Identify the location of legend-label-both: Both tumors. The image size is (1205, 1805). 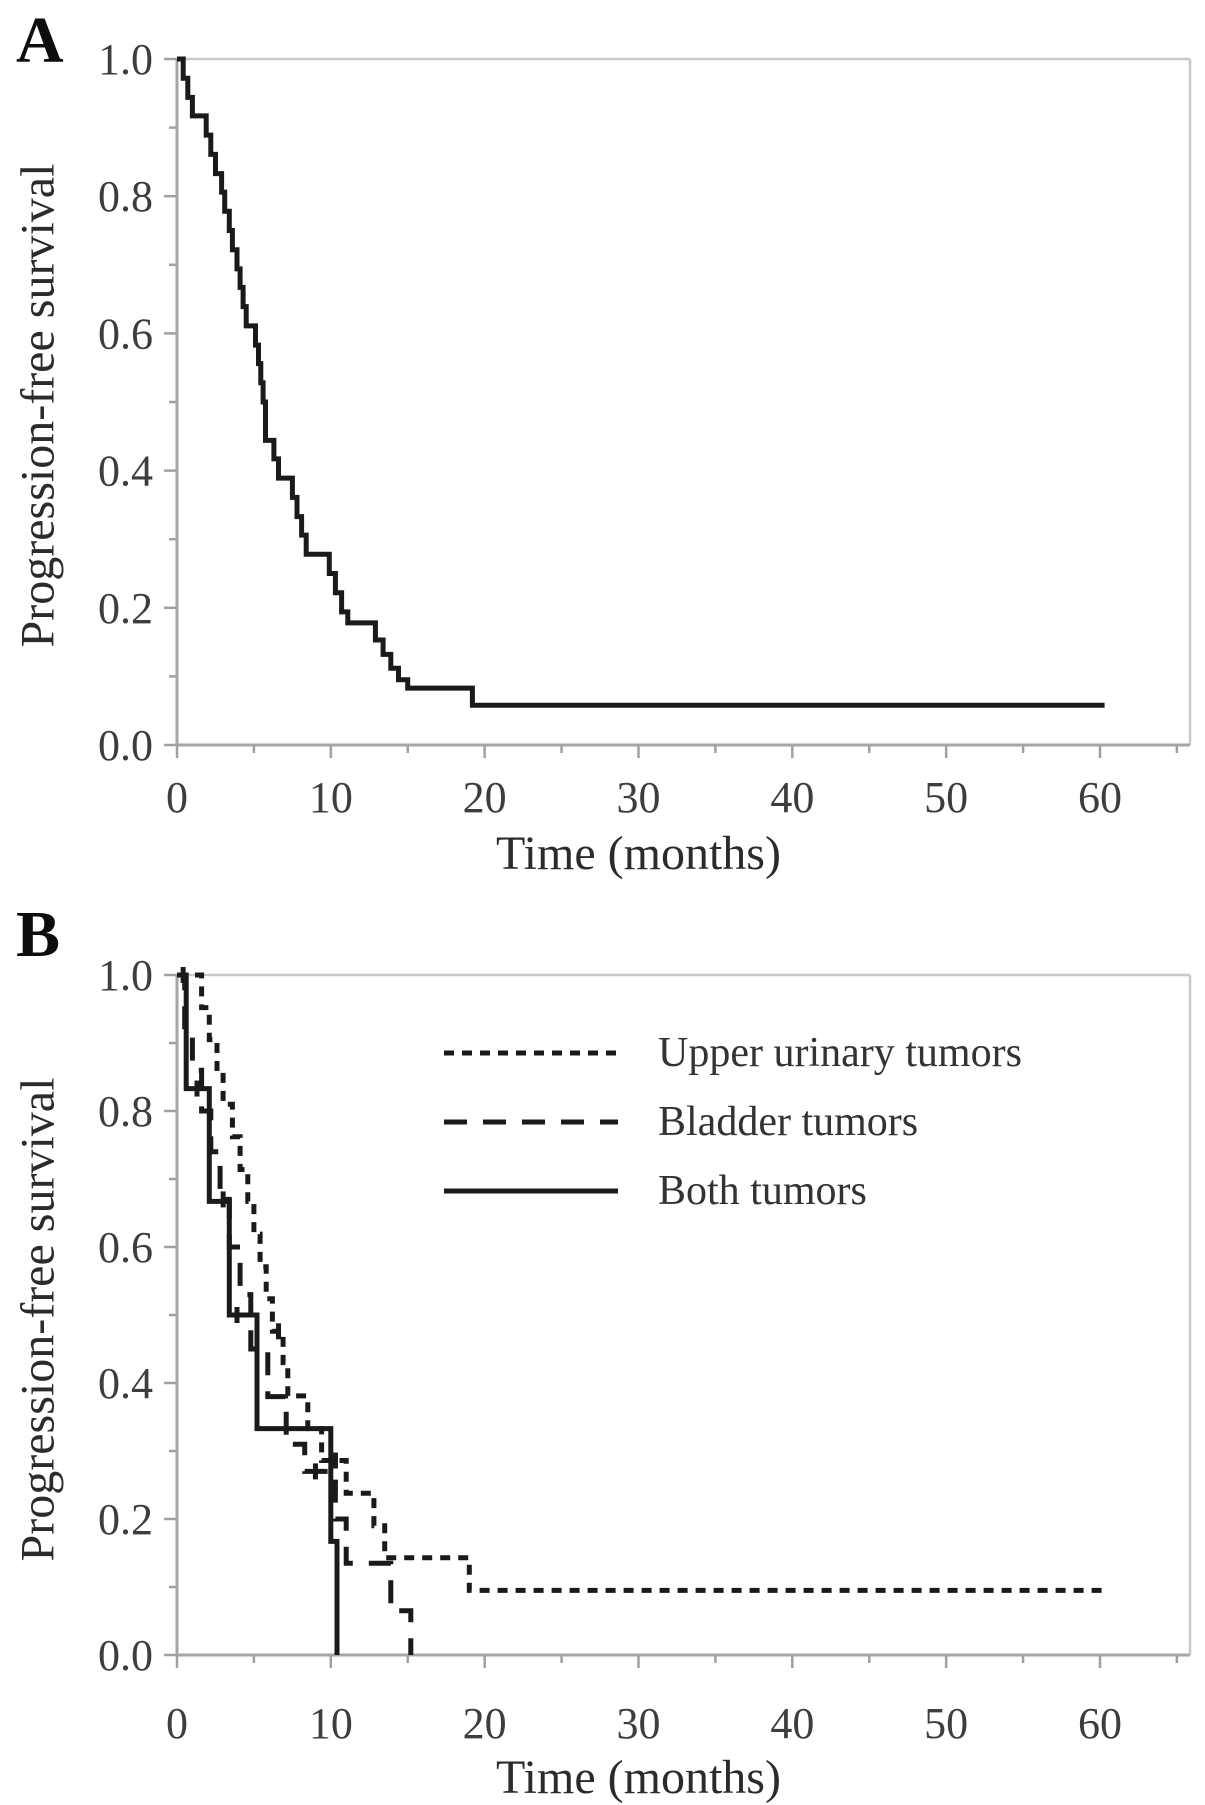
(762, 1191).